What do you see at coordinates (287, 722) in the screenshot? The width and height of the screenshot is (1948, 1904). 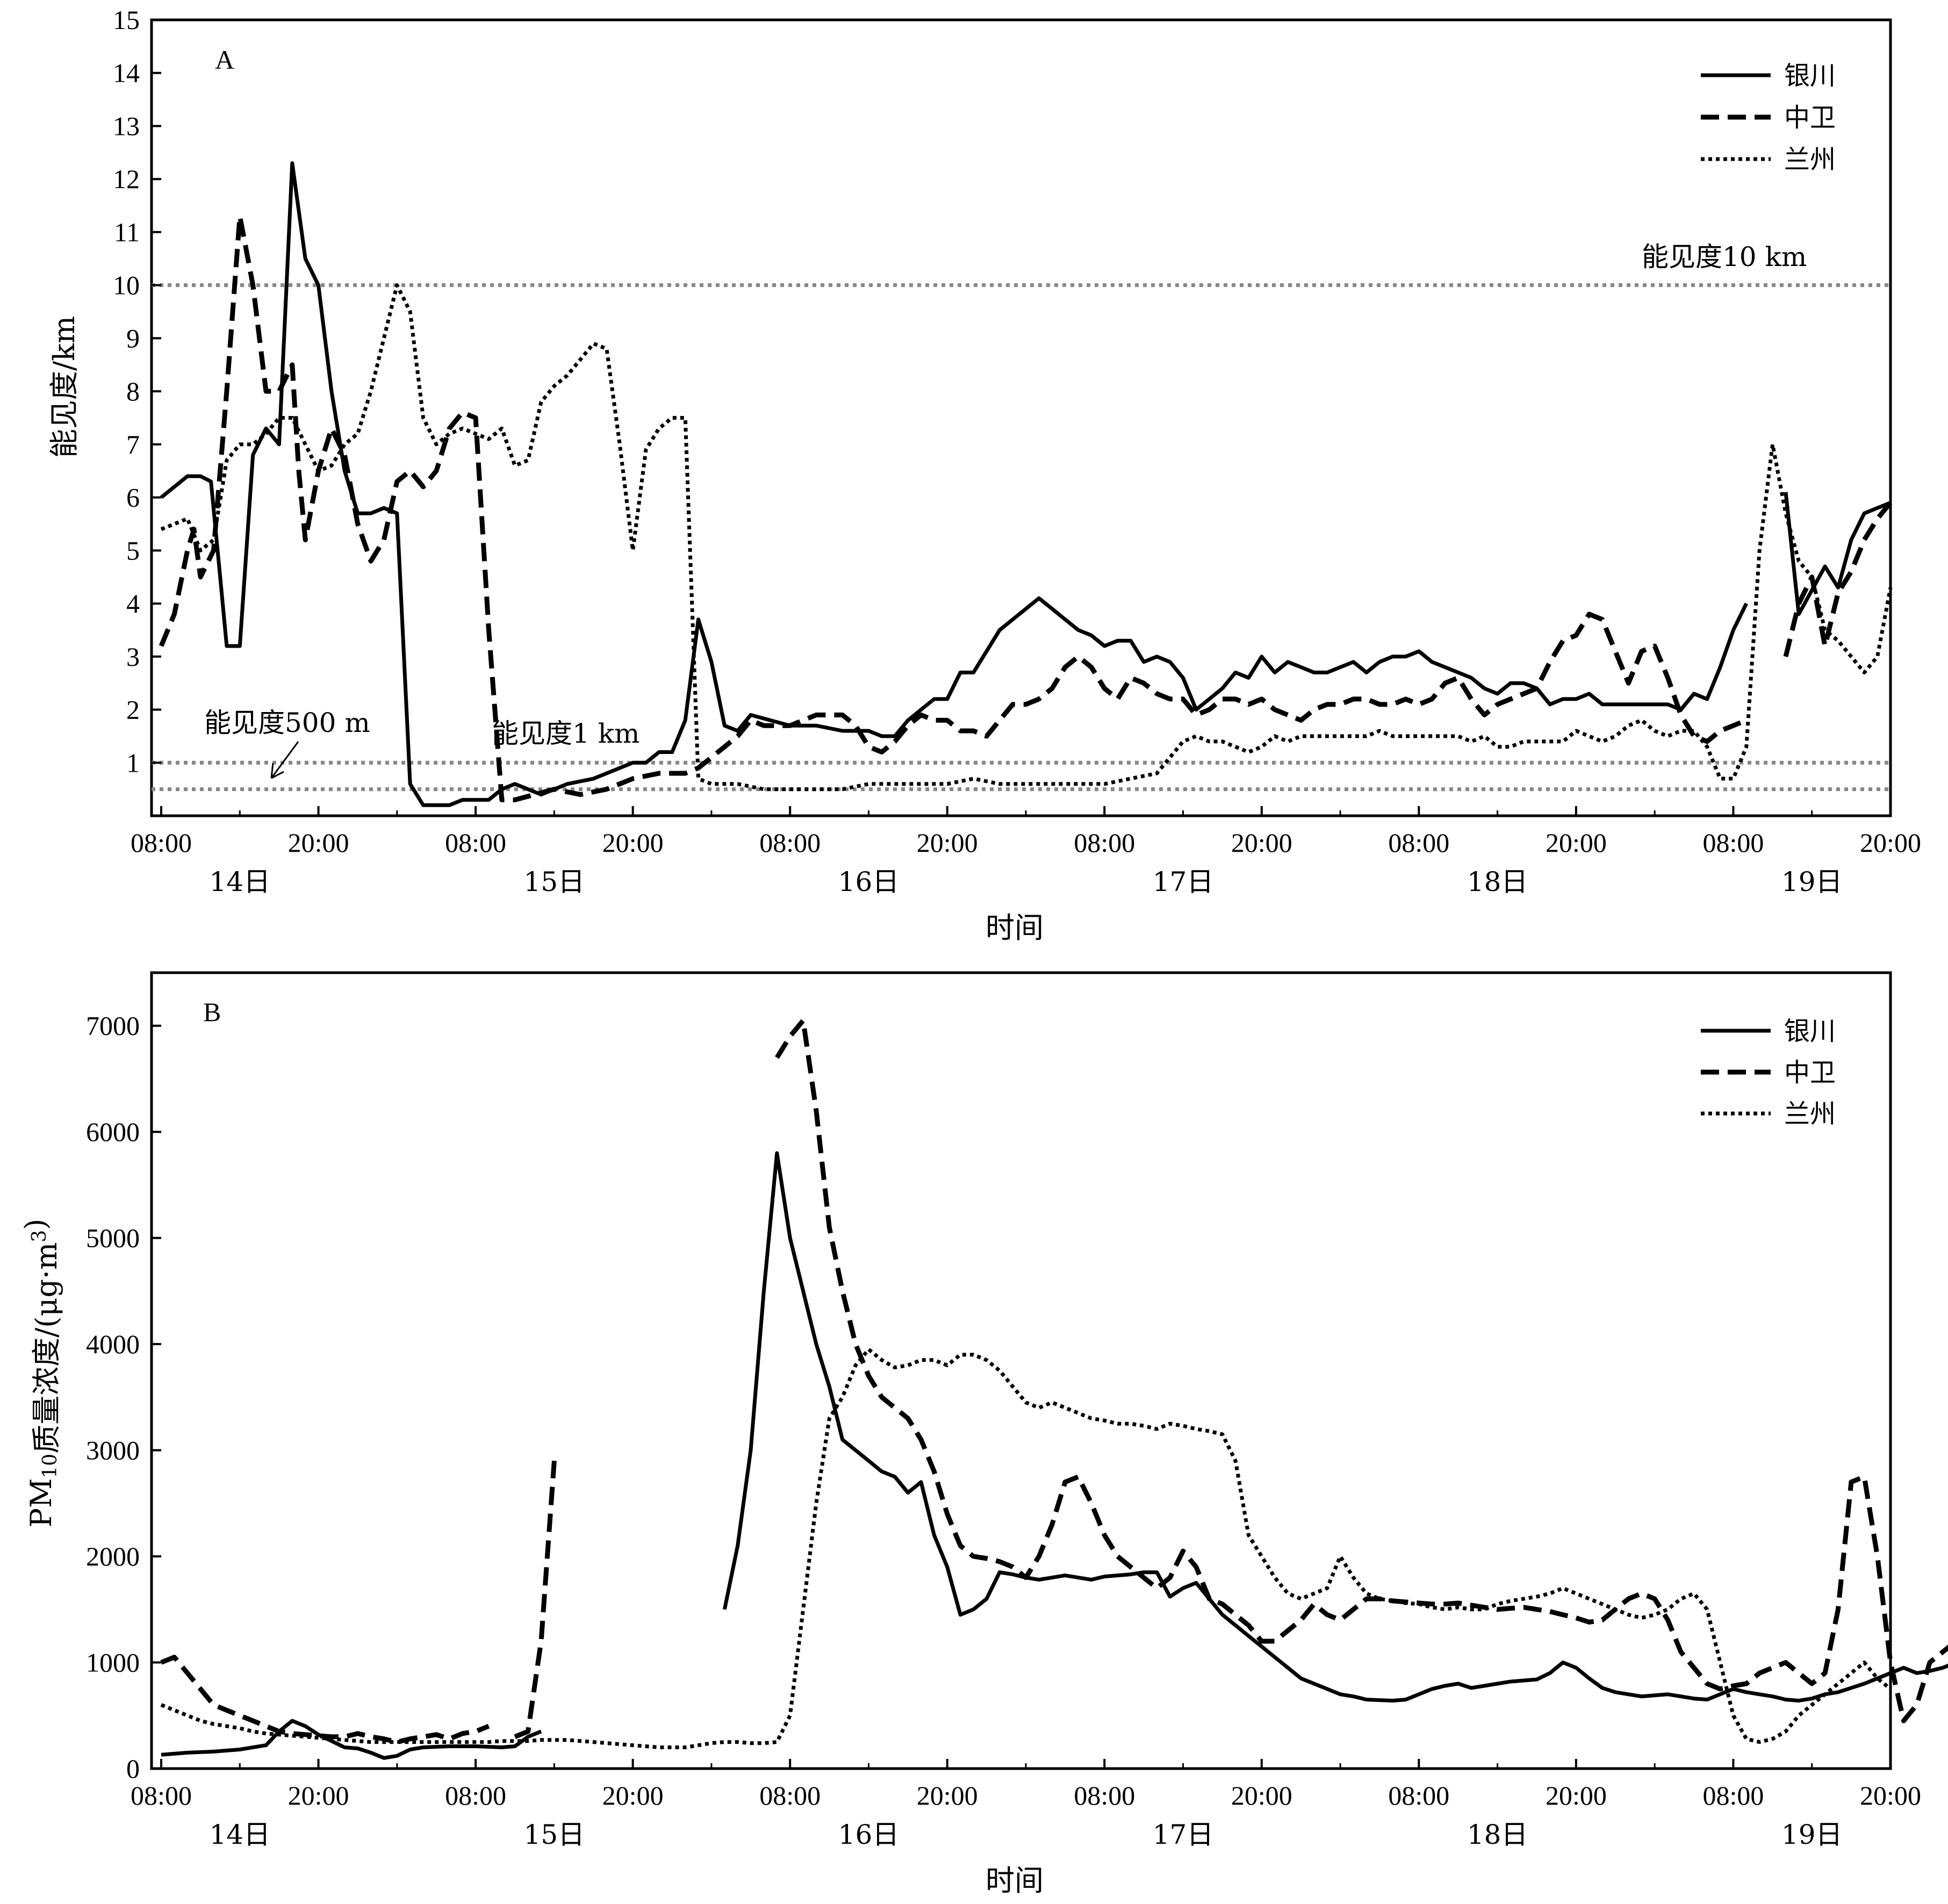 I see `annotation-visibility-500m: 能见度500 m` at bounding box center [287, 722].